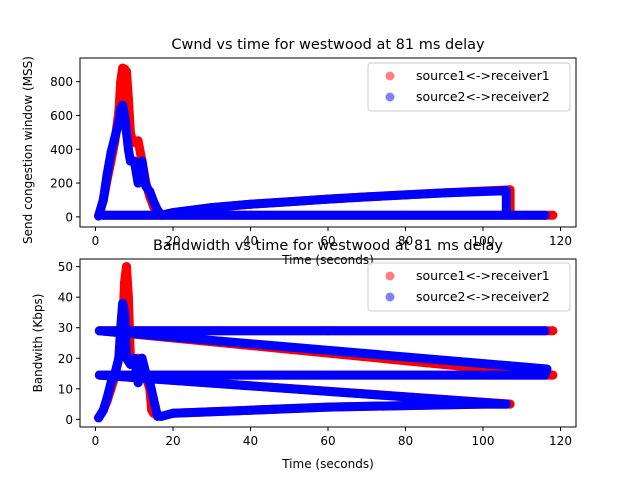 The height and width of the screenshot is (480, 640). Describe the element at coordinates (390, 297) in the screenshot. I see `bandwidth-legend-marker-source2` at that location.